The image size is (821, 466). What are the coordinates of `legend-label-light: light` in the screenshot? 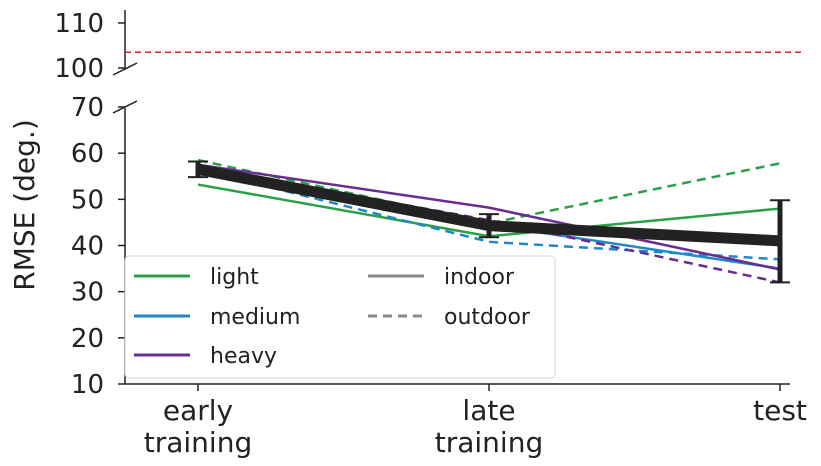 It's located at (234, 277).